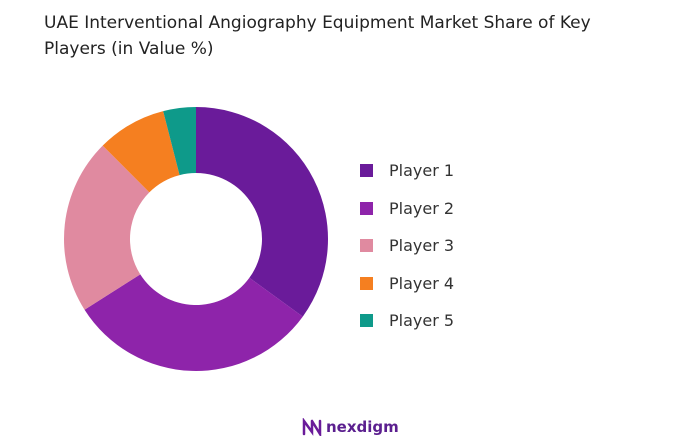 This screenshot has height=447, width=680. Describe the element at coordinates (422, 208) in the screenshot. I see `legend-label: Player 2` at that location.